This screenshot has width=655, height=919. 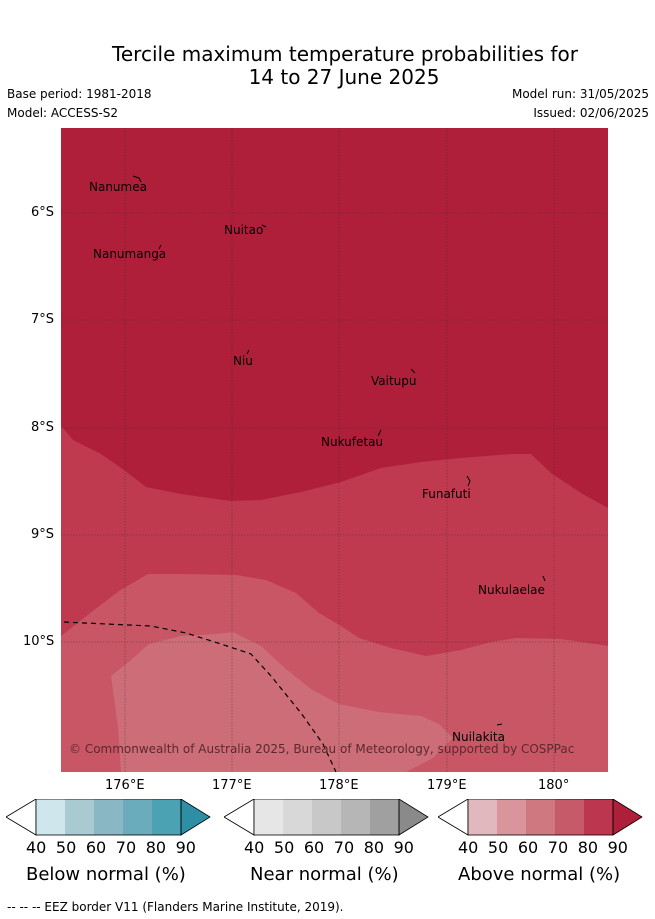 I want to click on model-run: Model run: 31/05/2025, so click(x=580, y=94).